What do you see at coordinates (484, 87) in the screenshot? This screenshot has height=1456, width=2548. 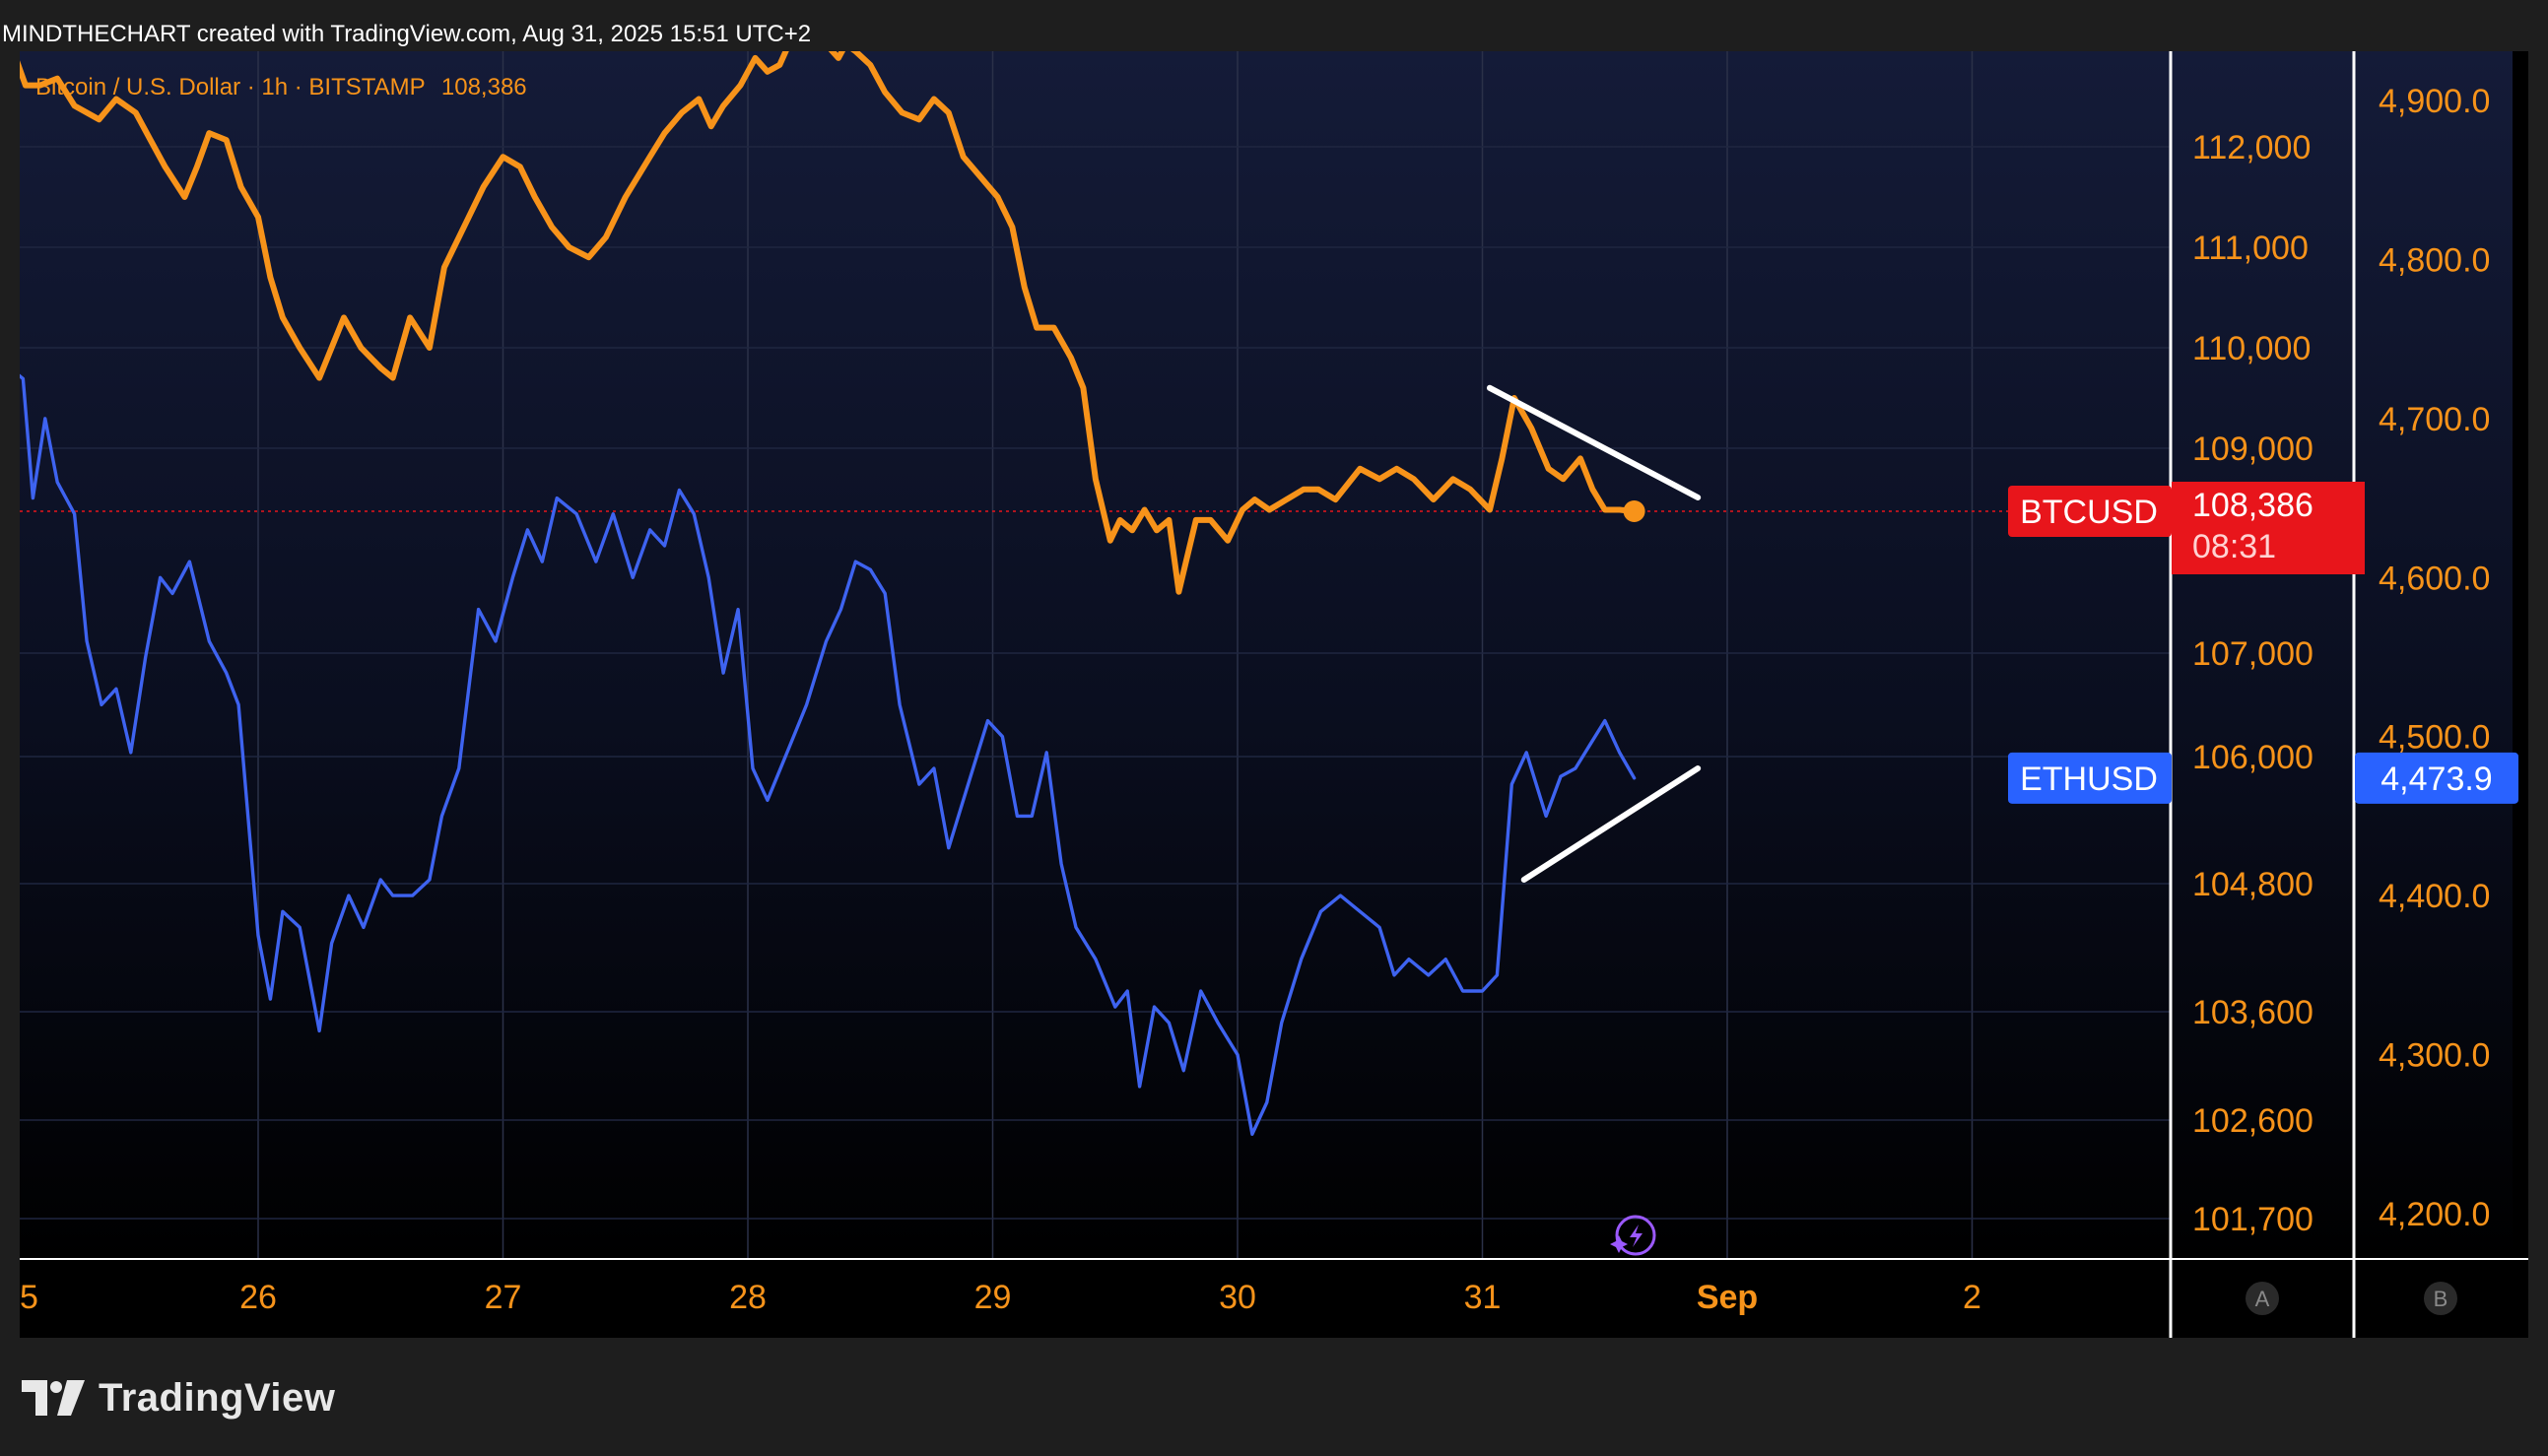 I see `legend-last-value: 108,386` at bounding box center [484, 87].